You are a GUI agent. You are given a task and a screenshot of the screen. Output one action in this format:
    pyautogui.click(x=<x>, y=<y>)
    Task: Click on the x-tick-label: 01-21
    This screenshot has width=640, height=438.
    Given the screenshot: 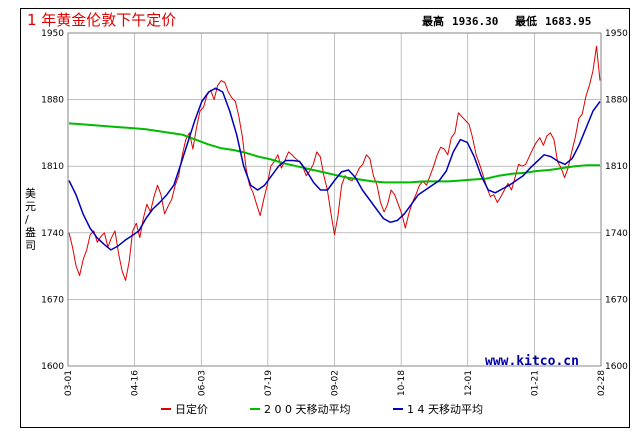 What is the action you would take?
    pyautogui.click(x=535, y=383)
    